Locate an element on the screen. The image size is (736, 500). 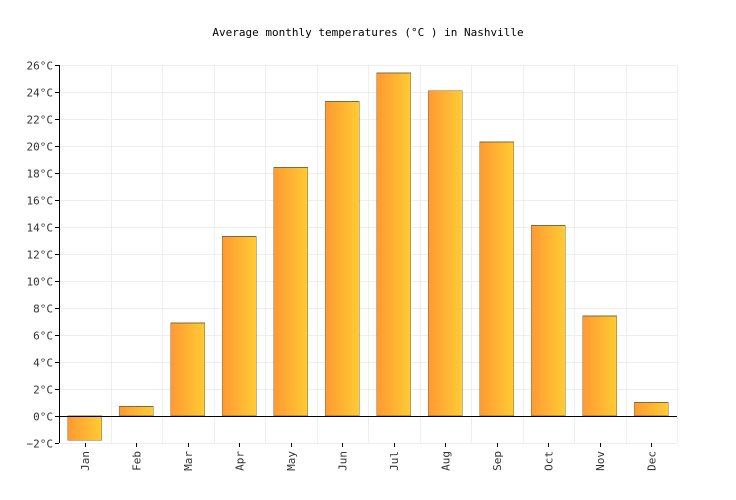
bar-aug is located at coordinates (445, 253).